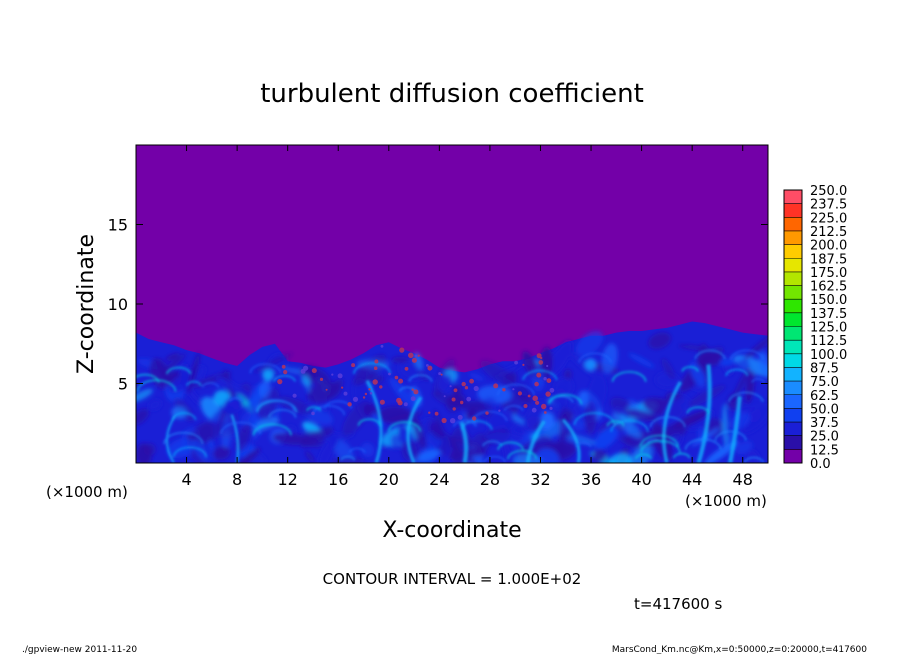 The image size is (904, 654). What do you see at coordinates (692, 479) in the screenshot?
I see `x-tick-label: 44` at bounding box center [692, 479].